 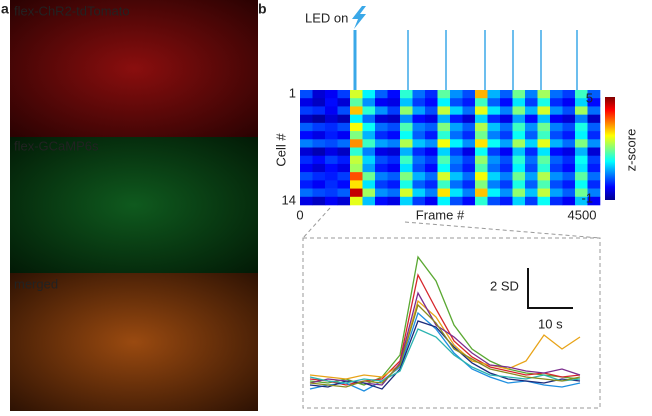 What do you see at coordinates (262, 9) in the screenshot?
I see `panel-letter: b` at bounding box center [262, 9].